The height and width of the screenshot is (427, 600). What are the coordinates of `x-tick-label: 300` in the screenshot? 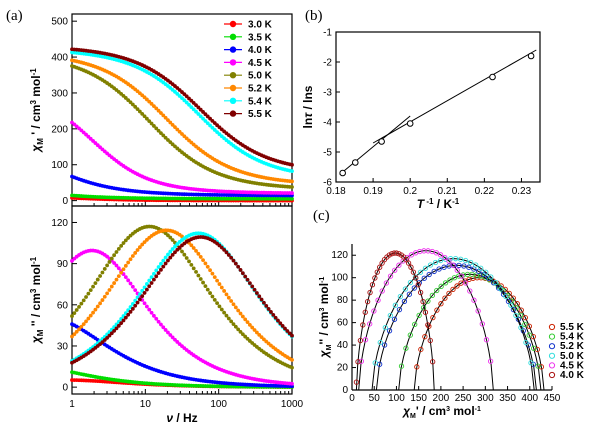 It's located at (485, 398).